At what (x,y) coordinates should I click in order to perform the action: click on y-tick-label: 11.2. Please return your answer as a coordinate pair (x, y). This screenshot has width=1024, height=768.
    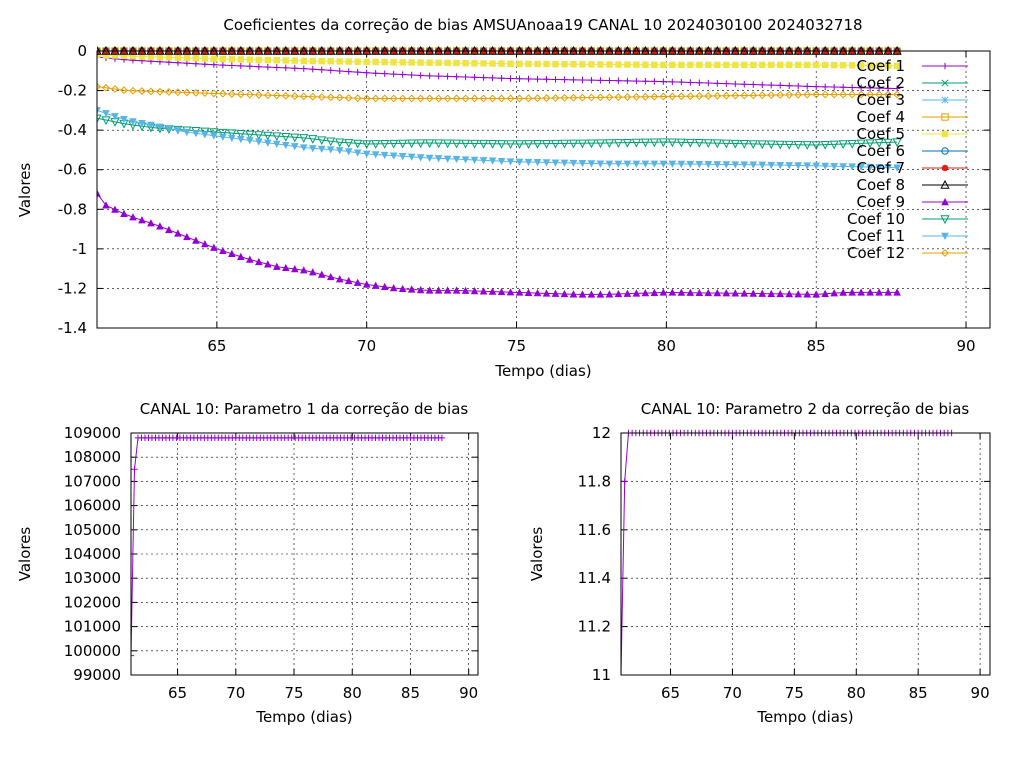
    Looking at the image, I should click on (594, 627).